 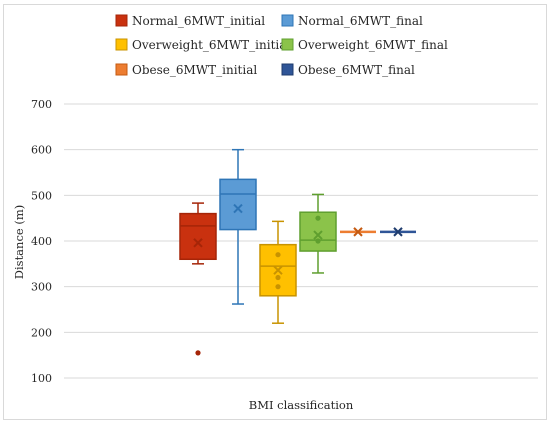 What do you see at coordinates (301, 405) in the screenshot?
I see `x-axis-title: BMI classification` at bounding box center [301, 405].